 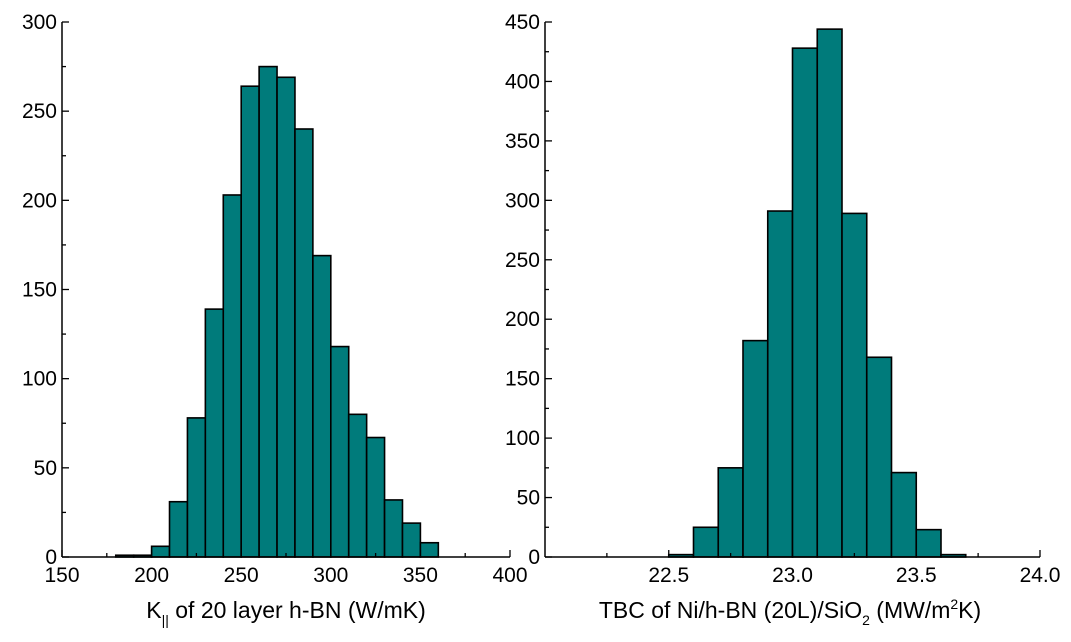 I want to click on x-tick-label: 22.5, so click(x=668, y=575).